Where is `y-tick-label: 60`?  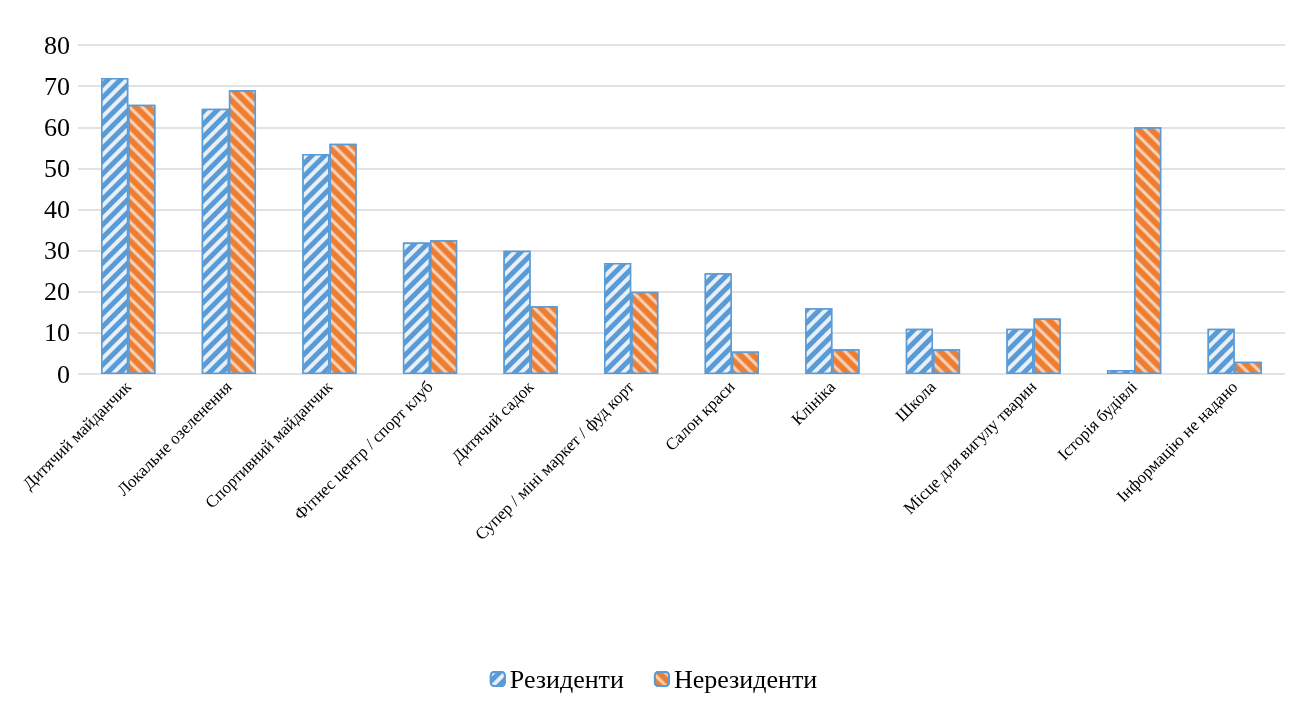
y-tick-label: 60 is located at coordinates (57, 127).